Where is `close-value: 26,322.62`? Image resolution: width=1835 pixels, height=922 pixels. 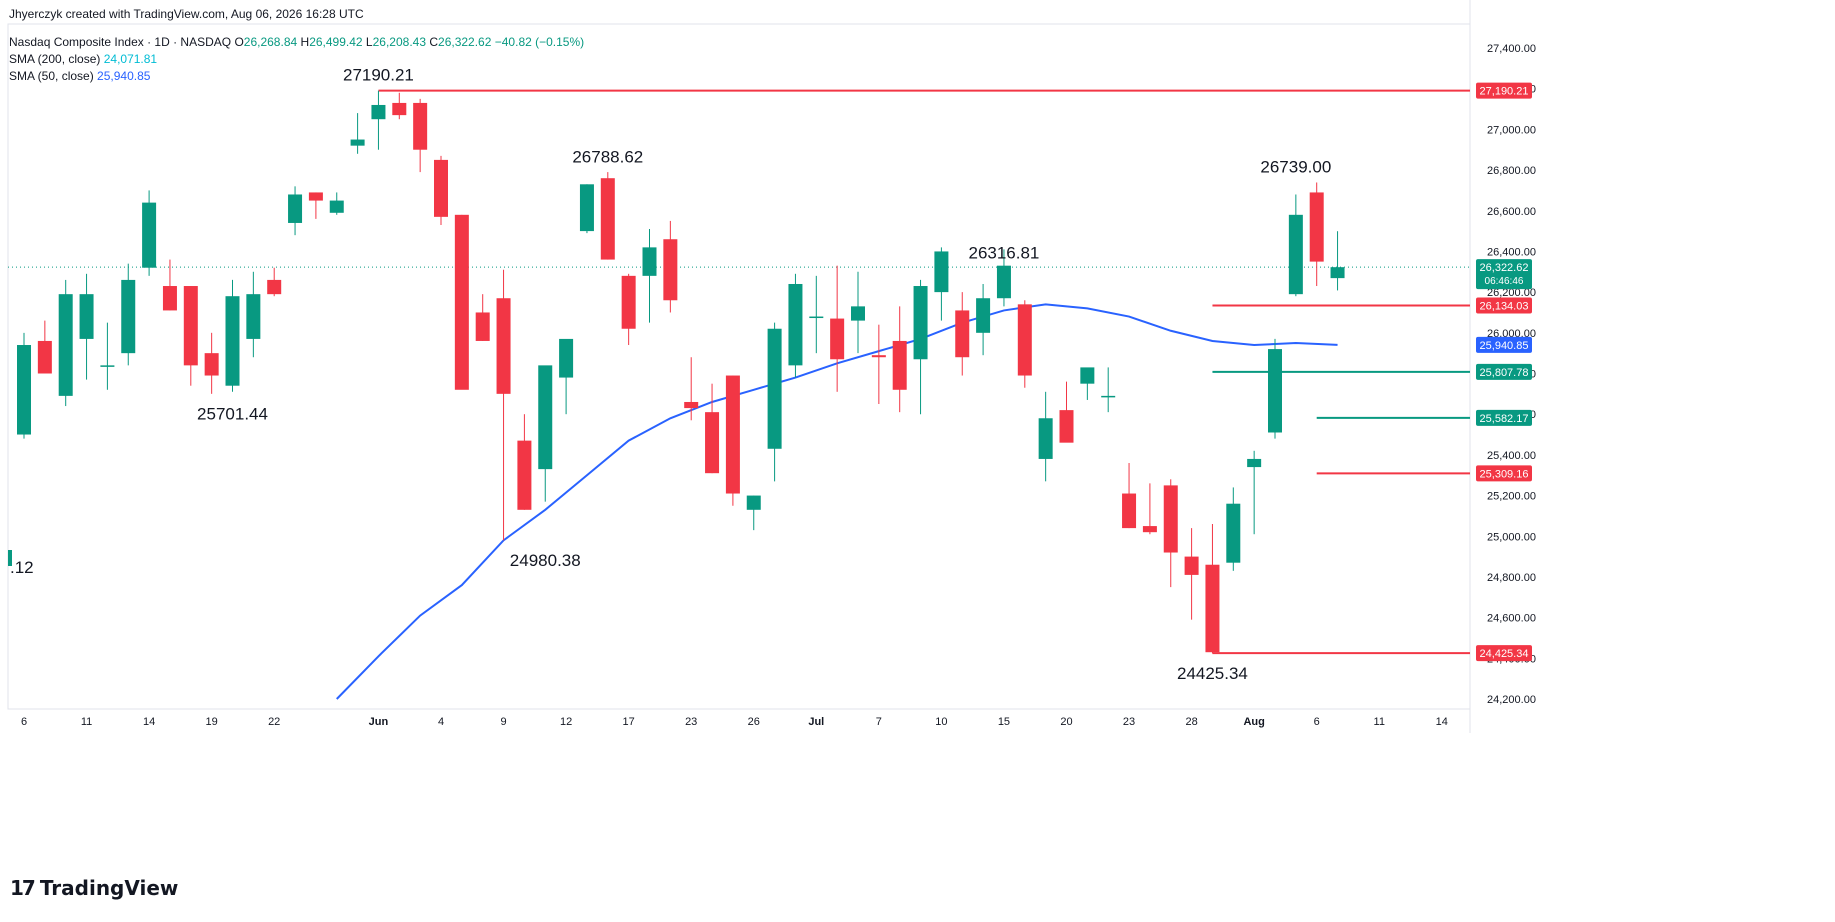 close-value: 26,322.62 is located at coordinates (465, 42).